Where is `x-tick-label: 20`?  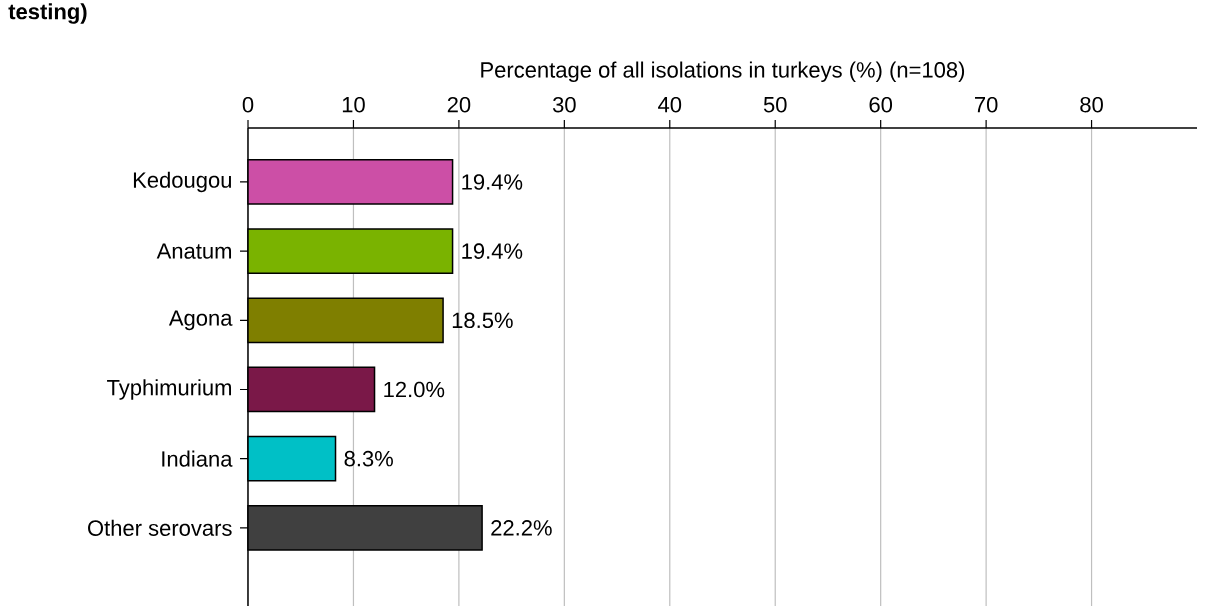
x-tick-label: 20 is located at coordinates (459, 104).